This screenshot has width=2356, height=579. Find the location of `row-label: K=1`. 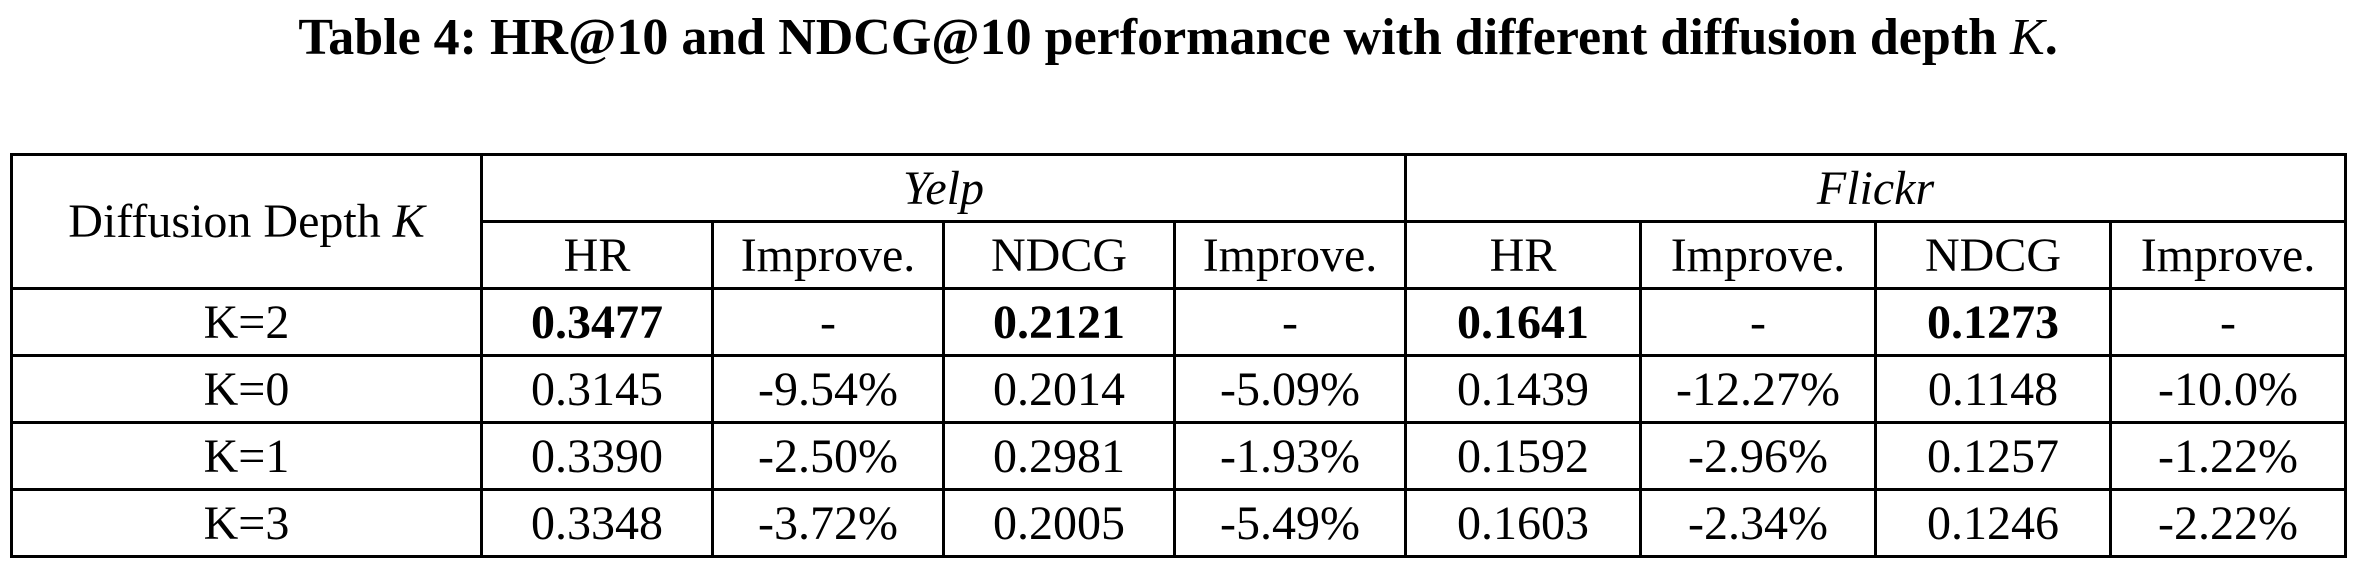

row-label: K=1 is located at coordinates (246, 456).